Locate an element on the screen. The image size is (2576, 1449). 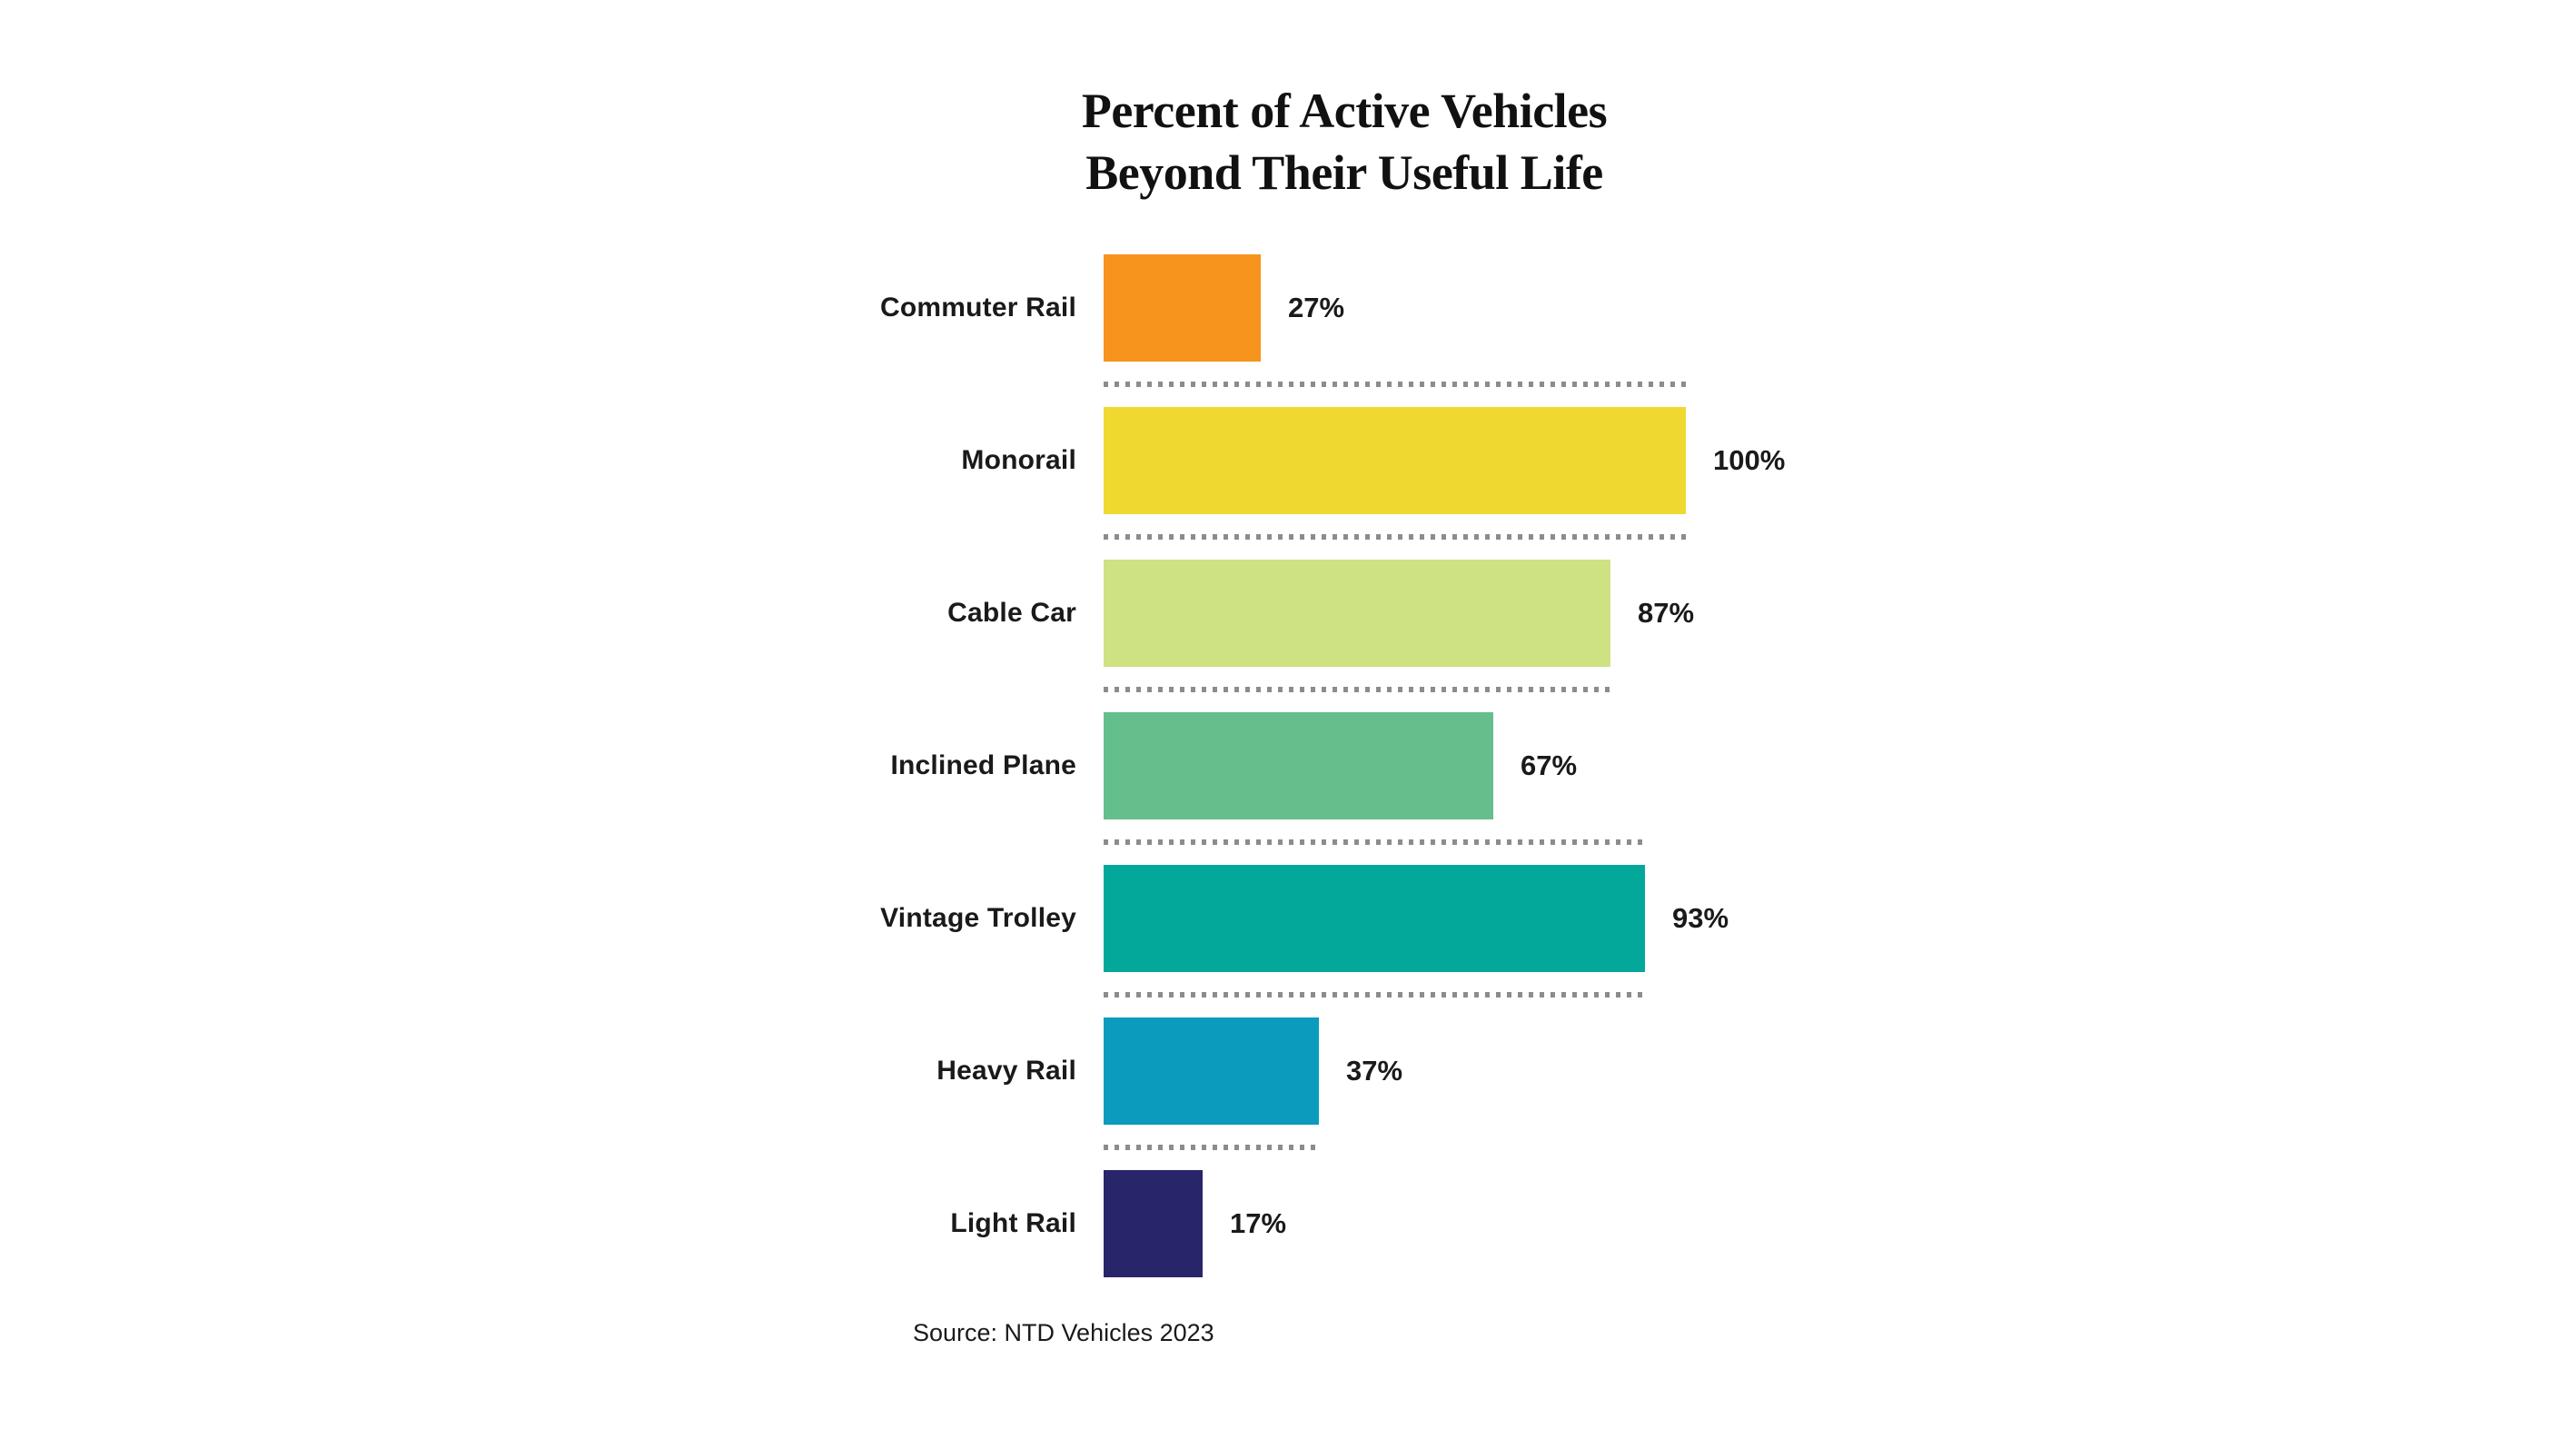
value-label: 87% is located at coordinates (1666, 613).